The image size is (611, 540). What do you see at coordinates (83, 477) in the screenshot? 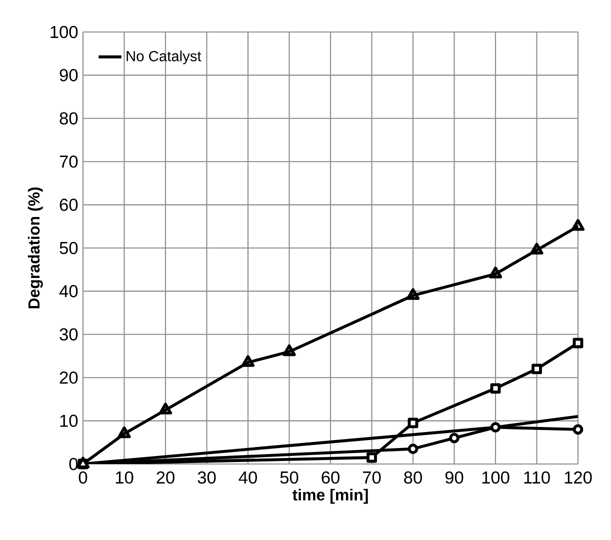
I see `x-tick-label: 0` at bounding box center [83, 477].